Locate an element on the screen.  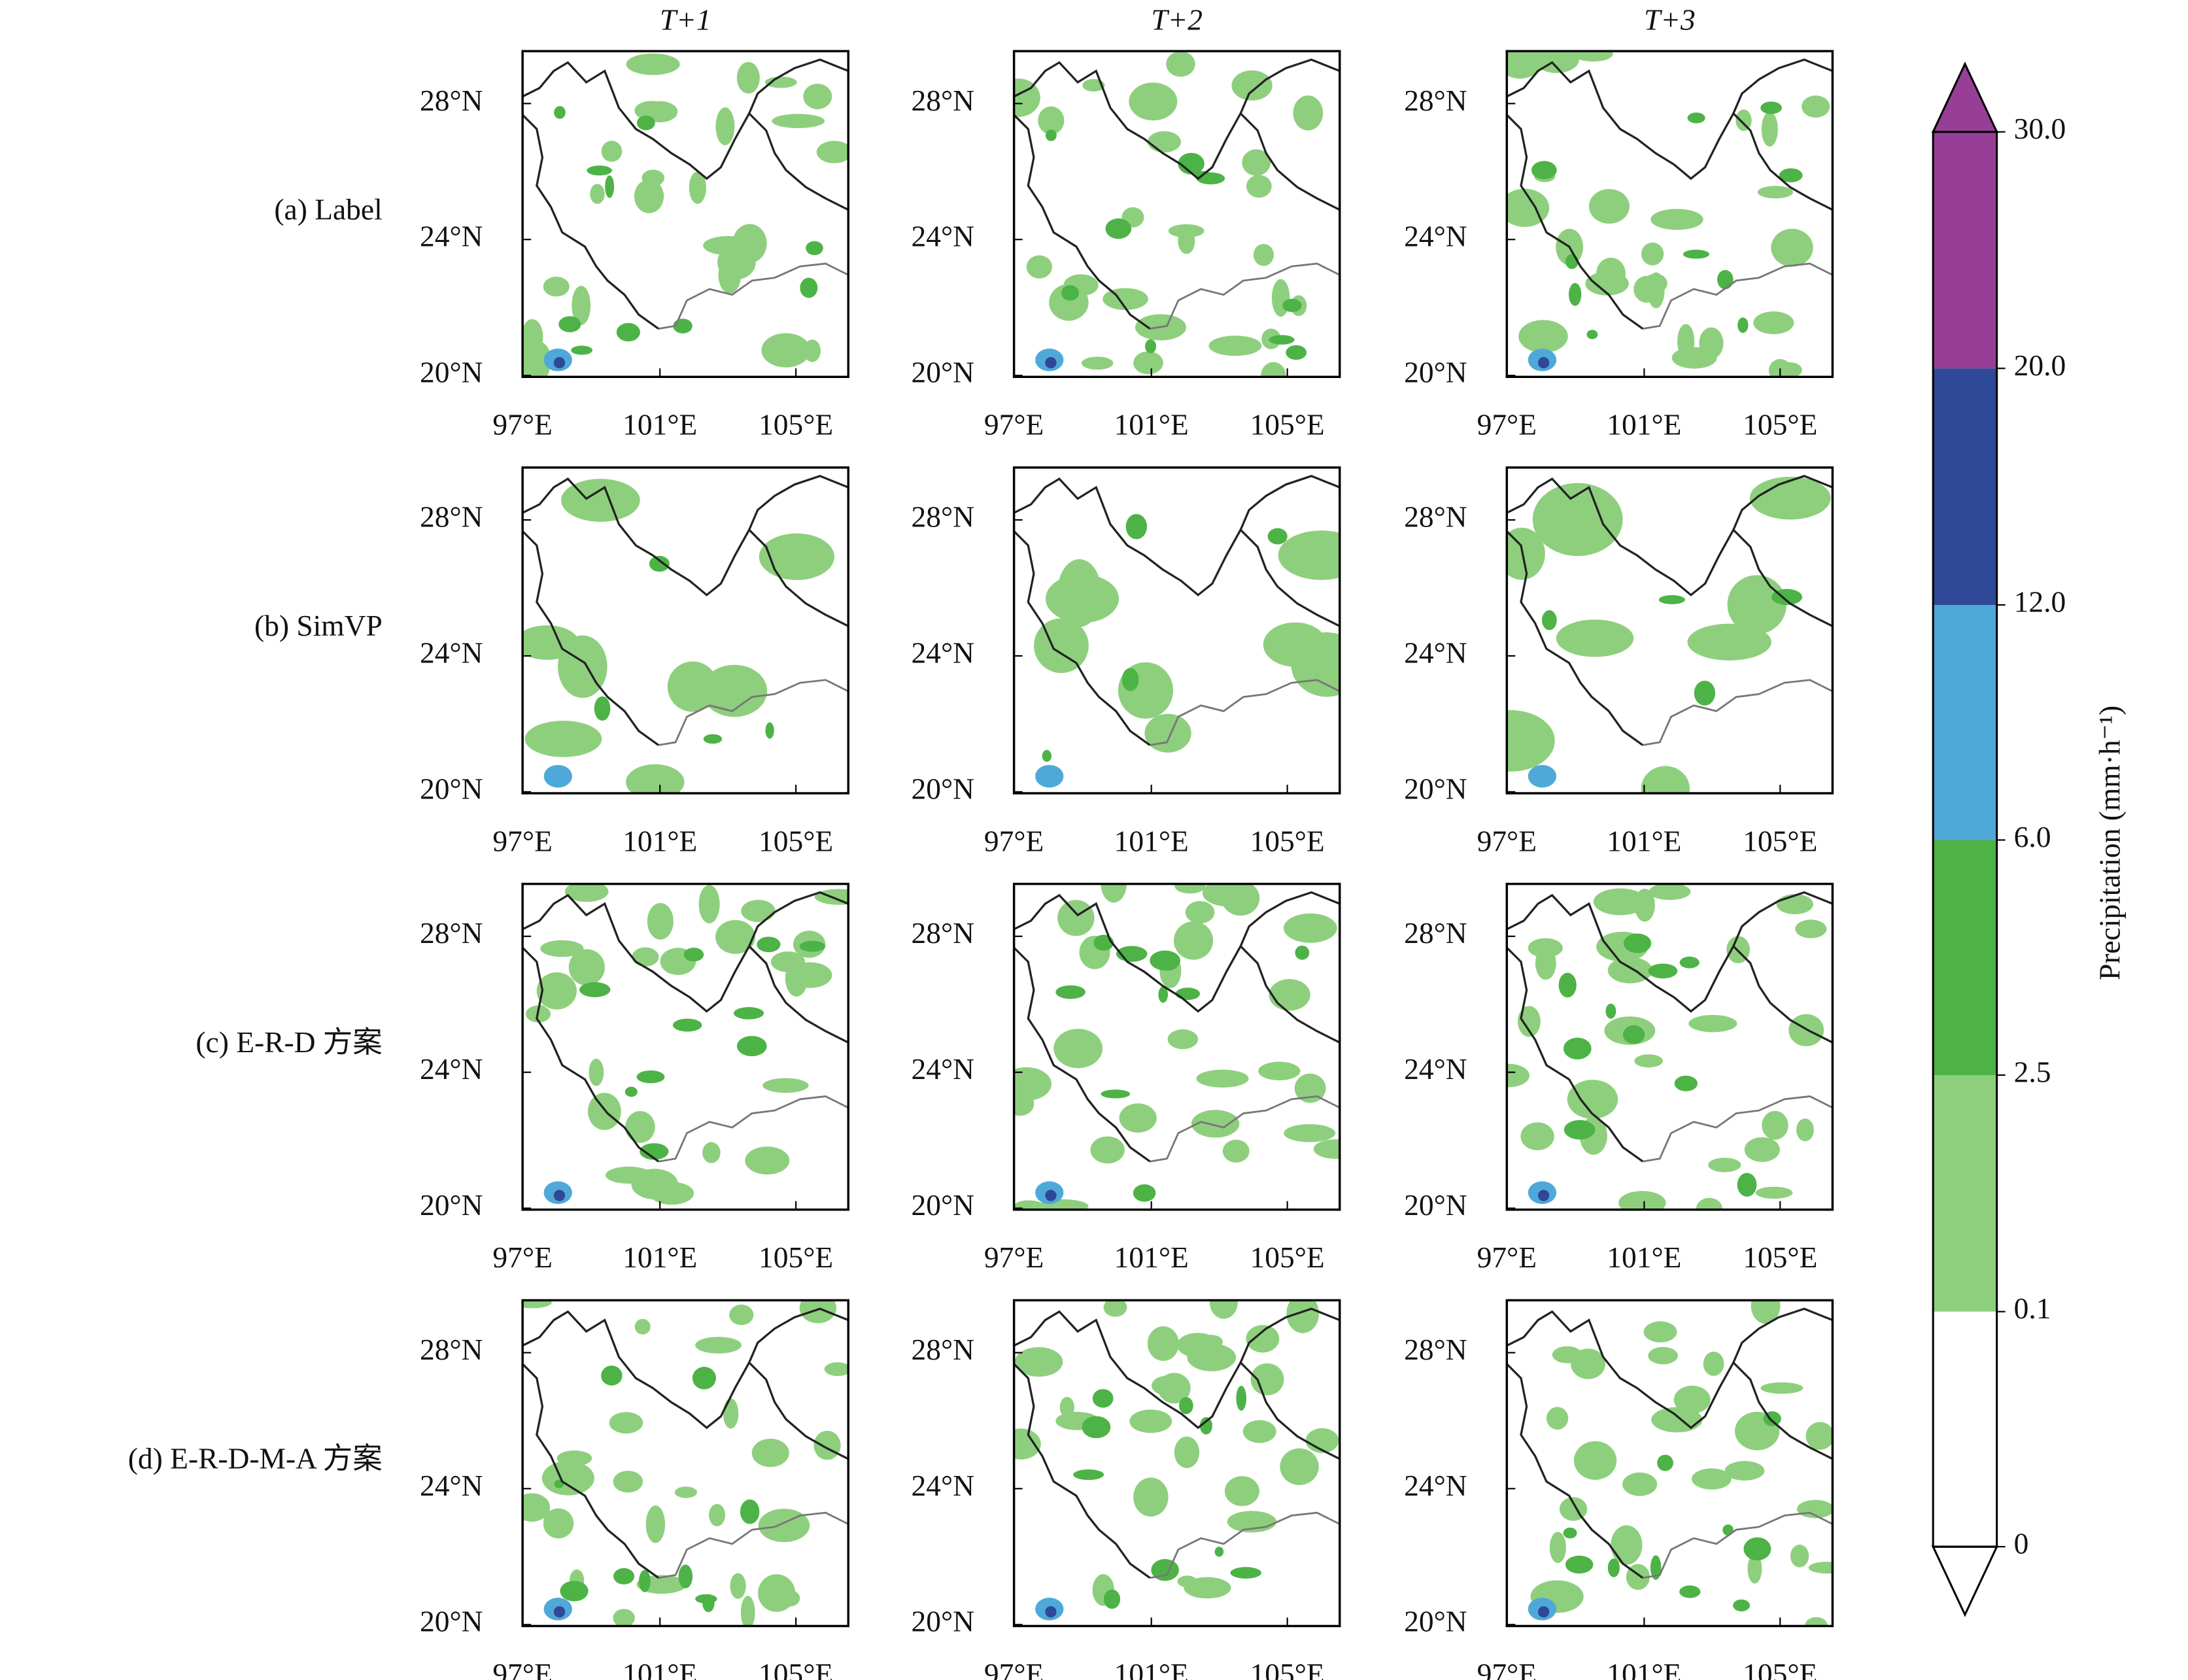
row-label: (a) Label is located at coordinates (328, 209).